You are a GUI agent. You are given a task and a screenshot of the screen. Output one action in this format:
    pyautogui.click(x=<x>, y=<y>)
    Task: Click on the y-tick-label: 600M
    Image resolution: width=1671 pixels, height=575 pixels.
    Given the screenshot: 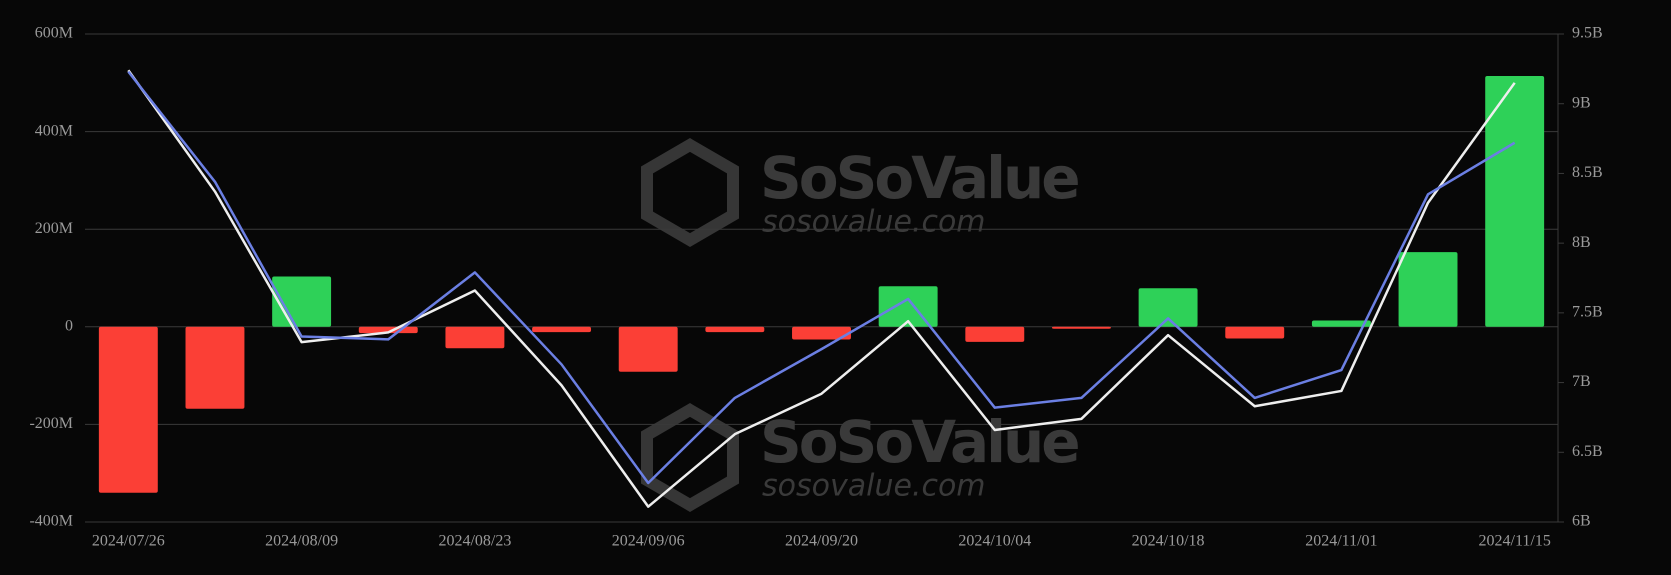 What is the action you would take?
    pyautogui.click(x=54, y=33)
    